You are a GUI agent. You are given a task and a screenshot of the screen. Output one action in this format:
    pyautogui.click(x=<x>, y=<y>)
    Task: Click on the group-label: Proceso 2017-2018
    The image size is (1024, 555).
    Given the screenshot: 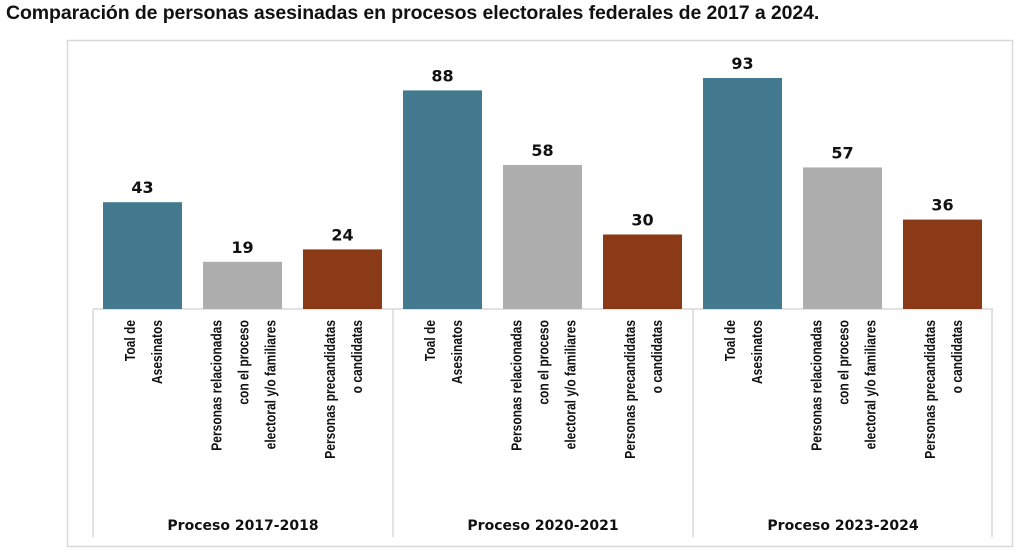 What is the action you would take?
    pyautogui.click(x=242, y=526)
    